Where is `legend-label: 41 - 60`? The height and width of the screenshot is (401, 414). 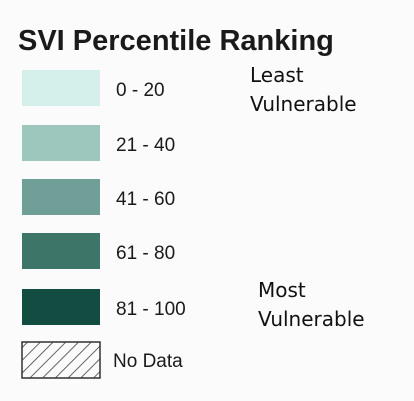
legend-label: 41 - 60 is located at coordinates (145, 199).